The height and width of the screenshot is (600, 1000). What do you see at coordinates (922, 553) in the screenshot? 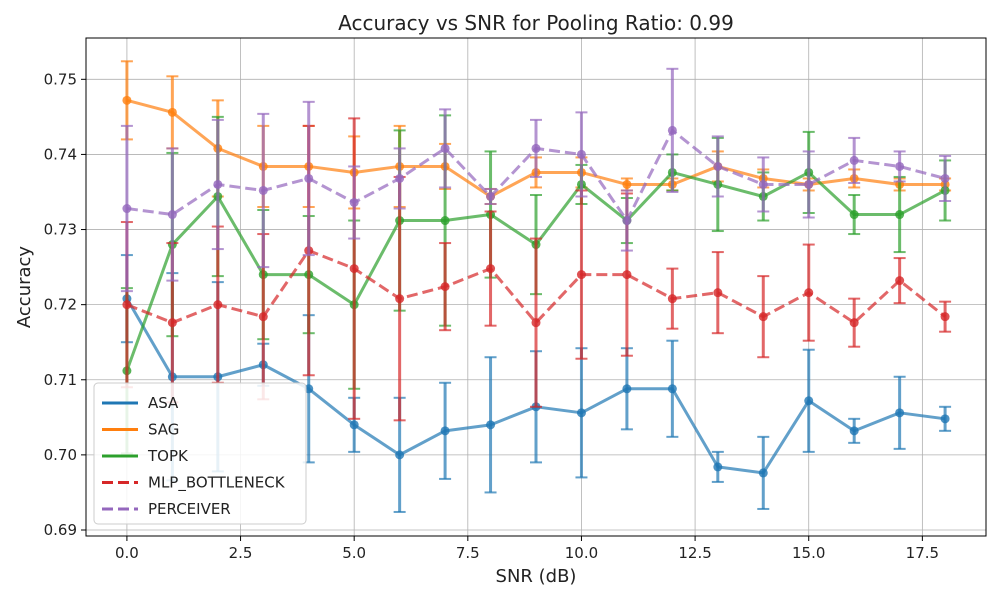
I see `x-tick-label: 17.5` at bounding box center [922, 553].